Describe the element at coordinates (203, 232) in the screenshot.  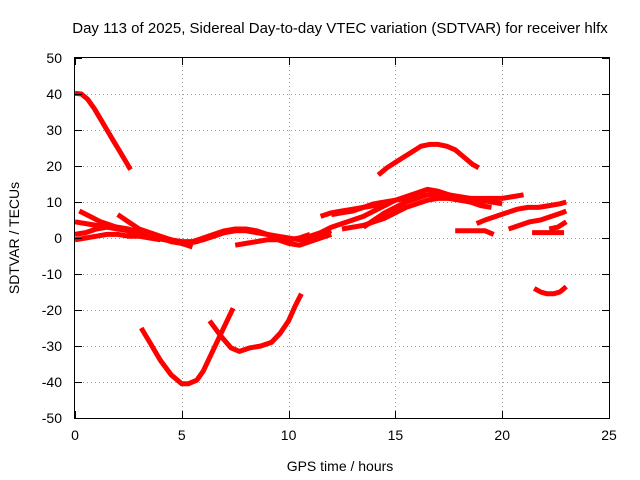
I see `series-line-sat-f` at that location.